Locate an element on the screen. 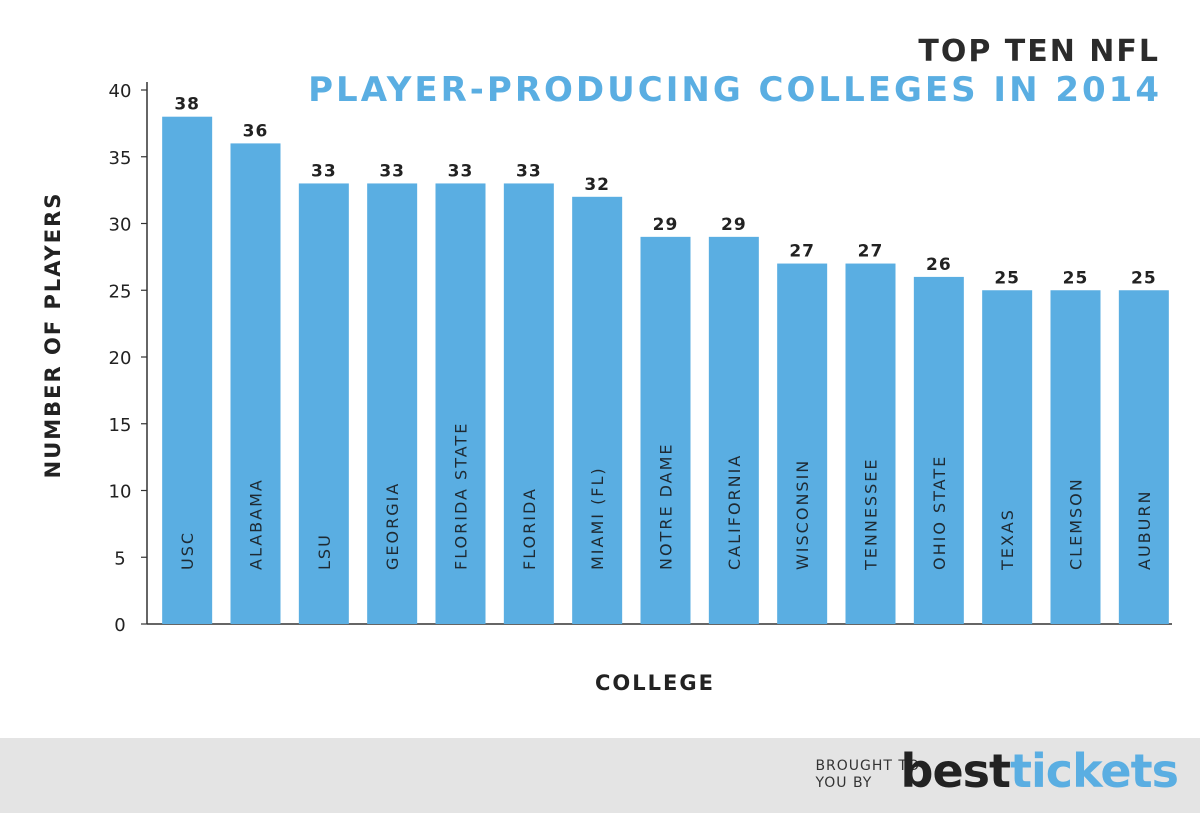 Image resolution: width=1200 pixels, height=813 pixels. category-label: AUBURN is located at coordinates (1144, 530).